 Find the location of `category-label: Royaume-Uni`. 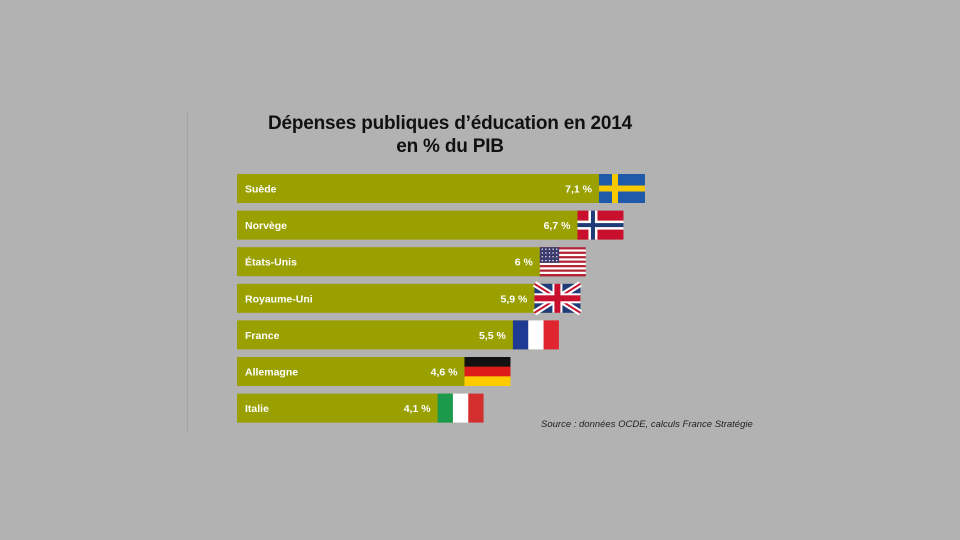

category-label: Royaume-Uni is located at coordinates (279, 299).